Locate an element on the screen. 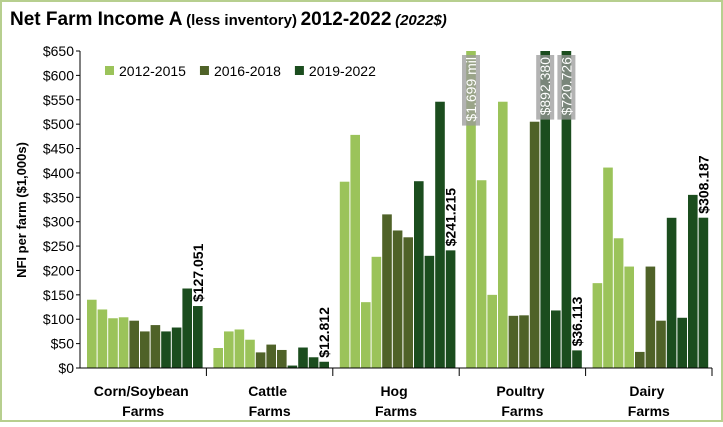 This screenshot has width=723, height=427. y-tick-label: $0 is located at coordinates (66, 368).